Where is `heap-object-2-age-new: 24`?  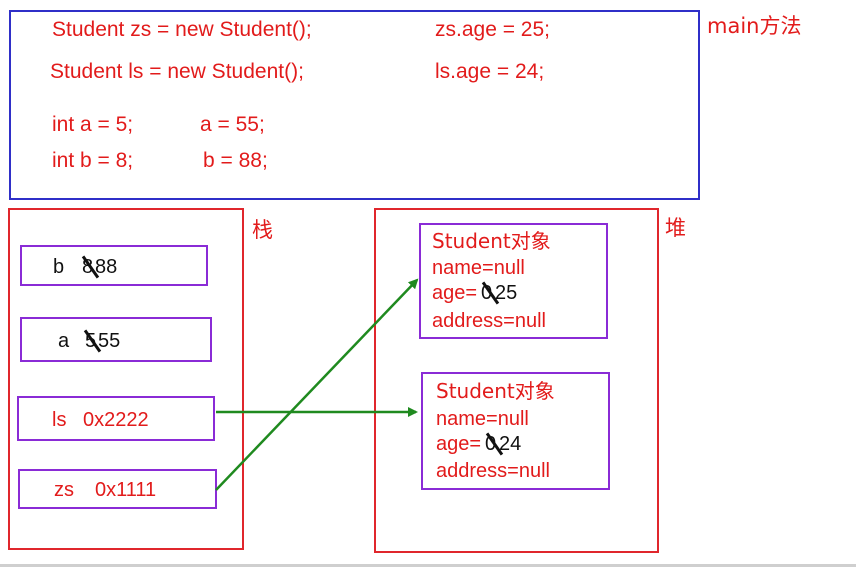
heap-object-2-age-new: 24 is located at coordinates (510, 444).